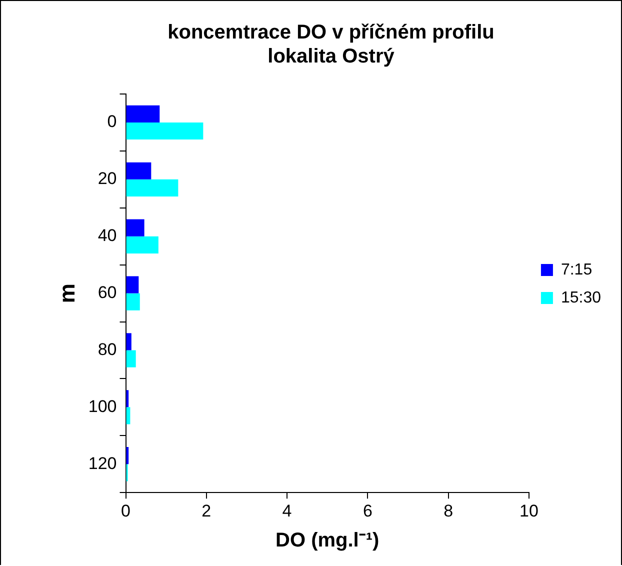 Image resolution: width=622 pixels, height=566 pixels. What do you see at coordinates (67, 294) in the screenshot?
I see `y-axis-title: m` at bounding box center [67, 294].